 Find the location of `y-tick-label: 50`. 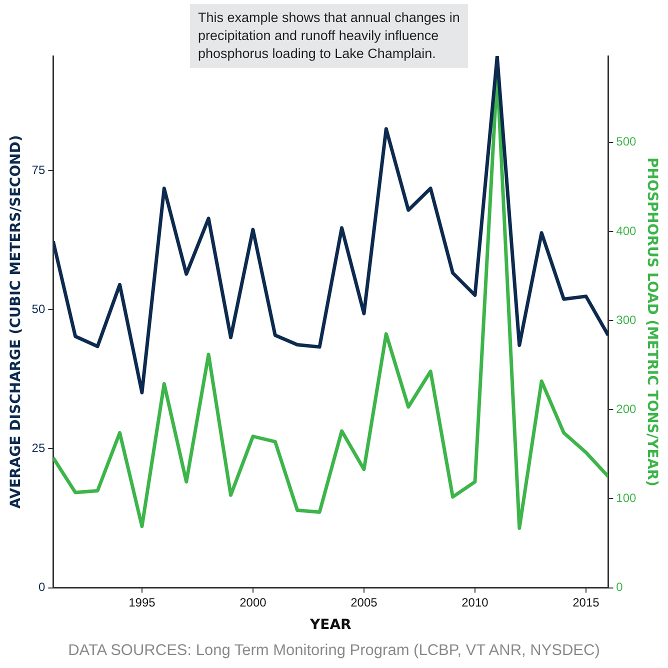

y-tick-label: 50 is located at coordinates (39, 309).